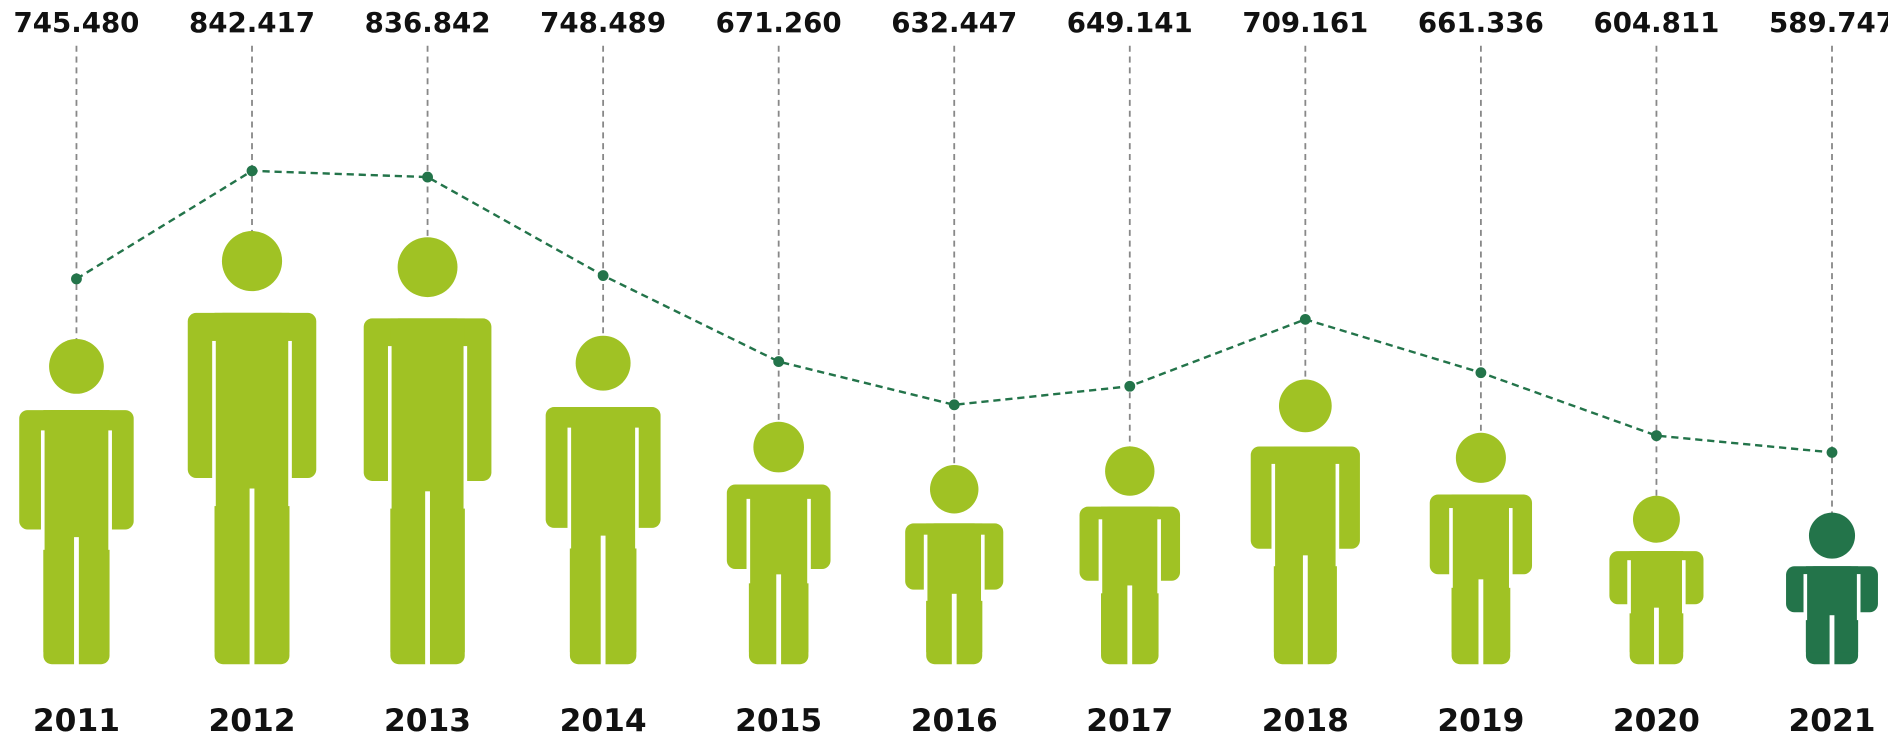 Image resolution: width=1888 pixels, height=740 pixels. I want to click on value-label: 748.489, so click(603, 22).